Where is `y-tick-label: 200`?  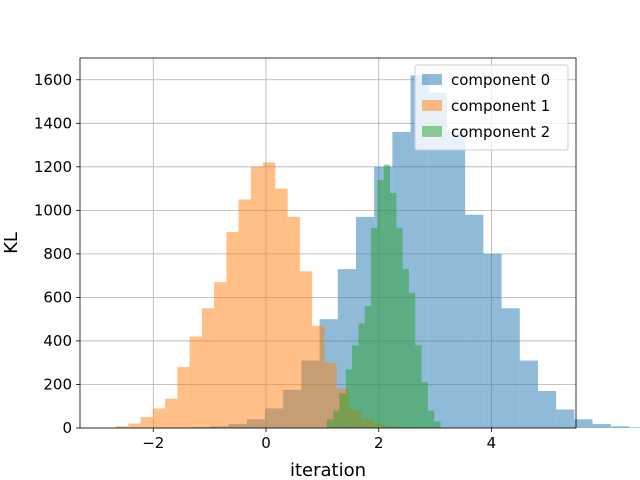
y-tick-label: 200 is located at coordinates (57, 384).